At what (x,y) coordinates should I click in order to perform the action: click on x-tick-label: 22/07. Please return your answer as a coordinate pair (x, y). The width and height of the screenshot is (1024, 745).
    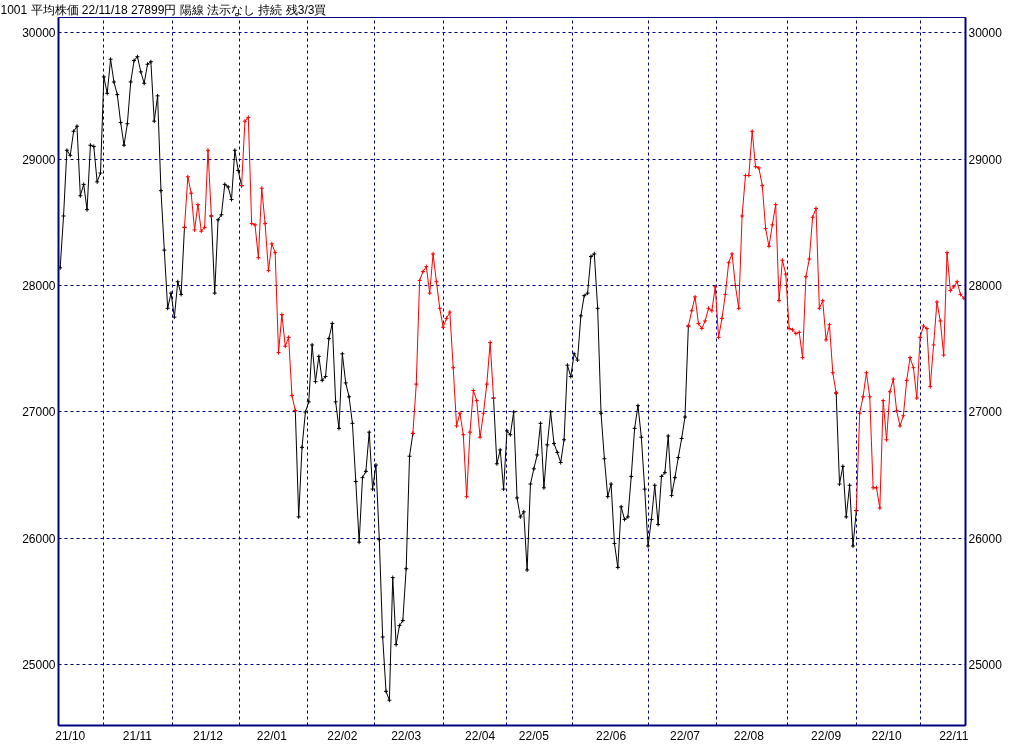
    Looking at the image, I should click on (685, 735).